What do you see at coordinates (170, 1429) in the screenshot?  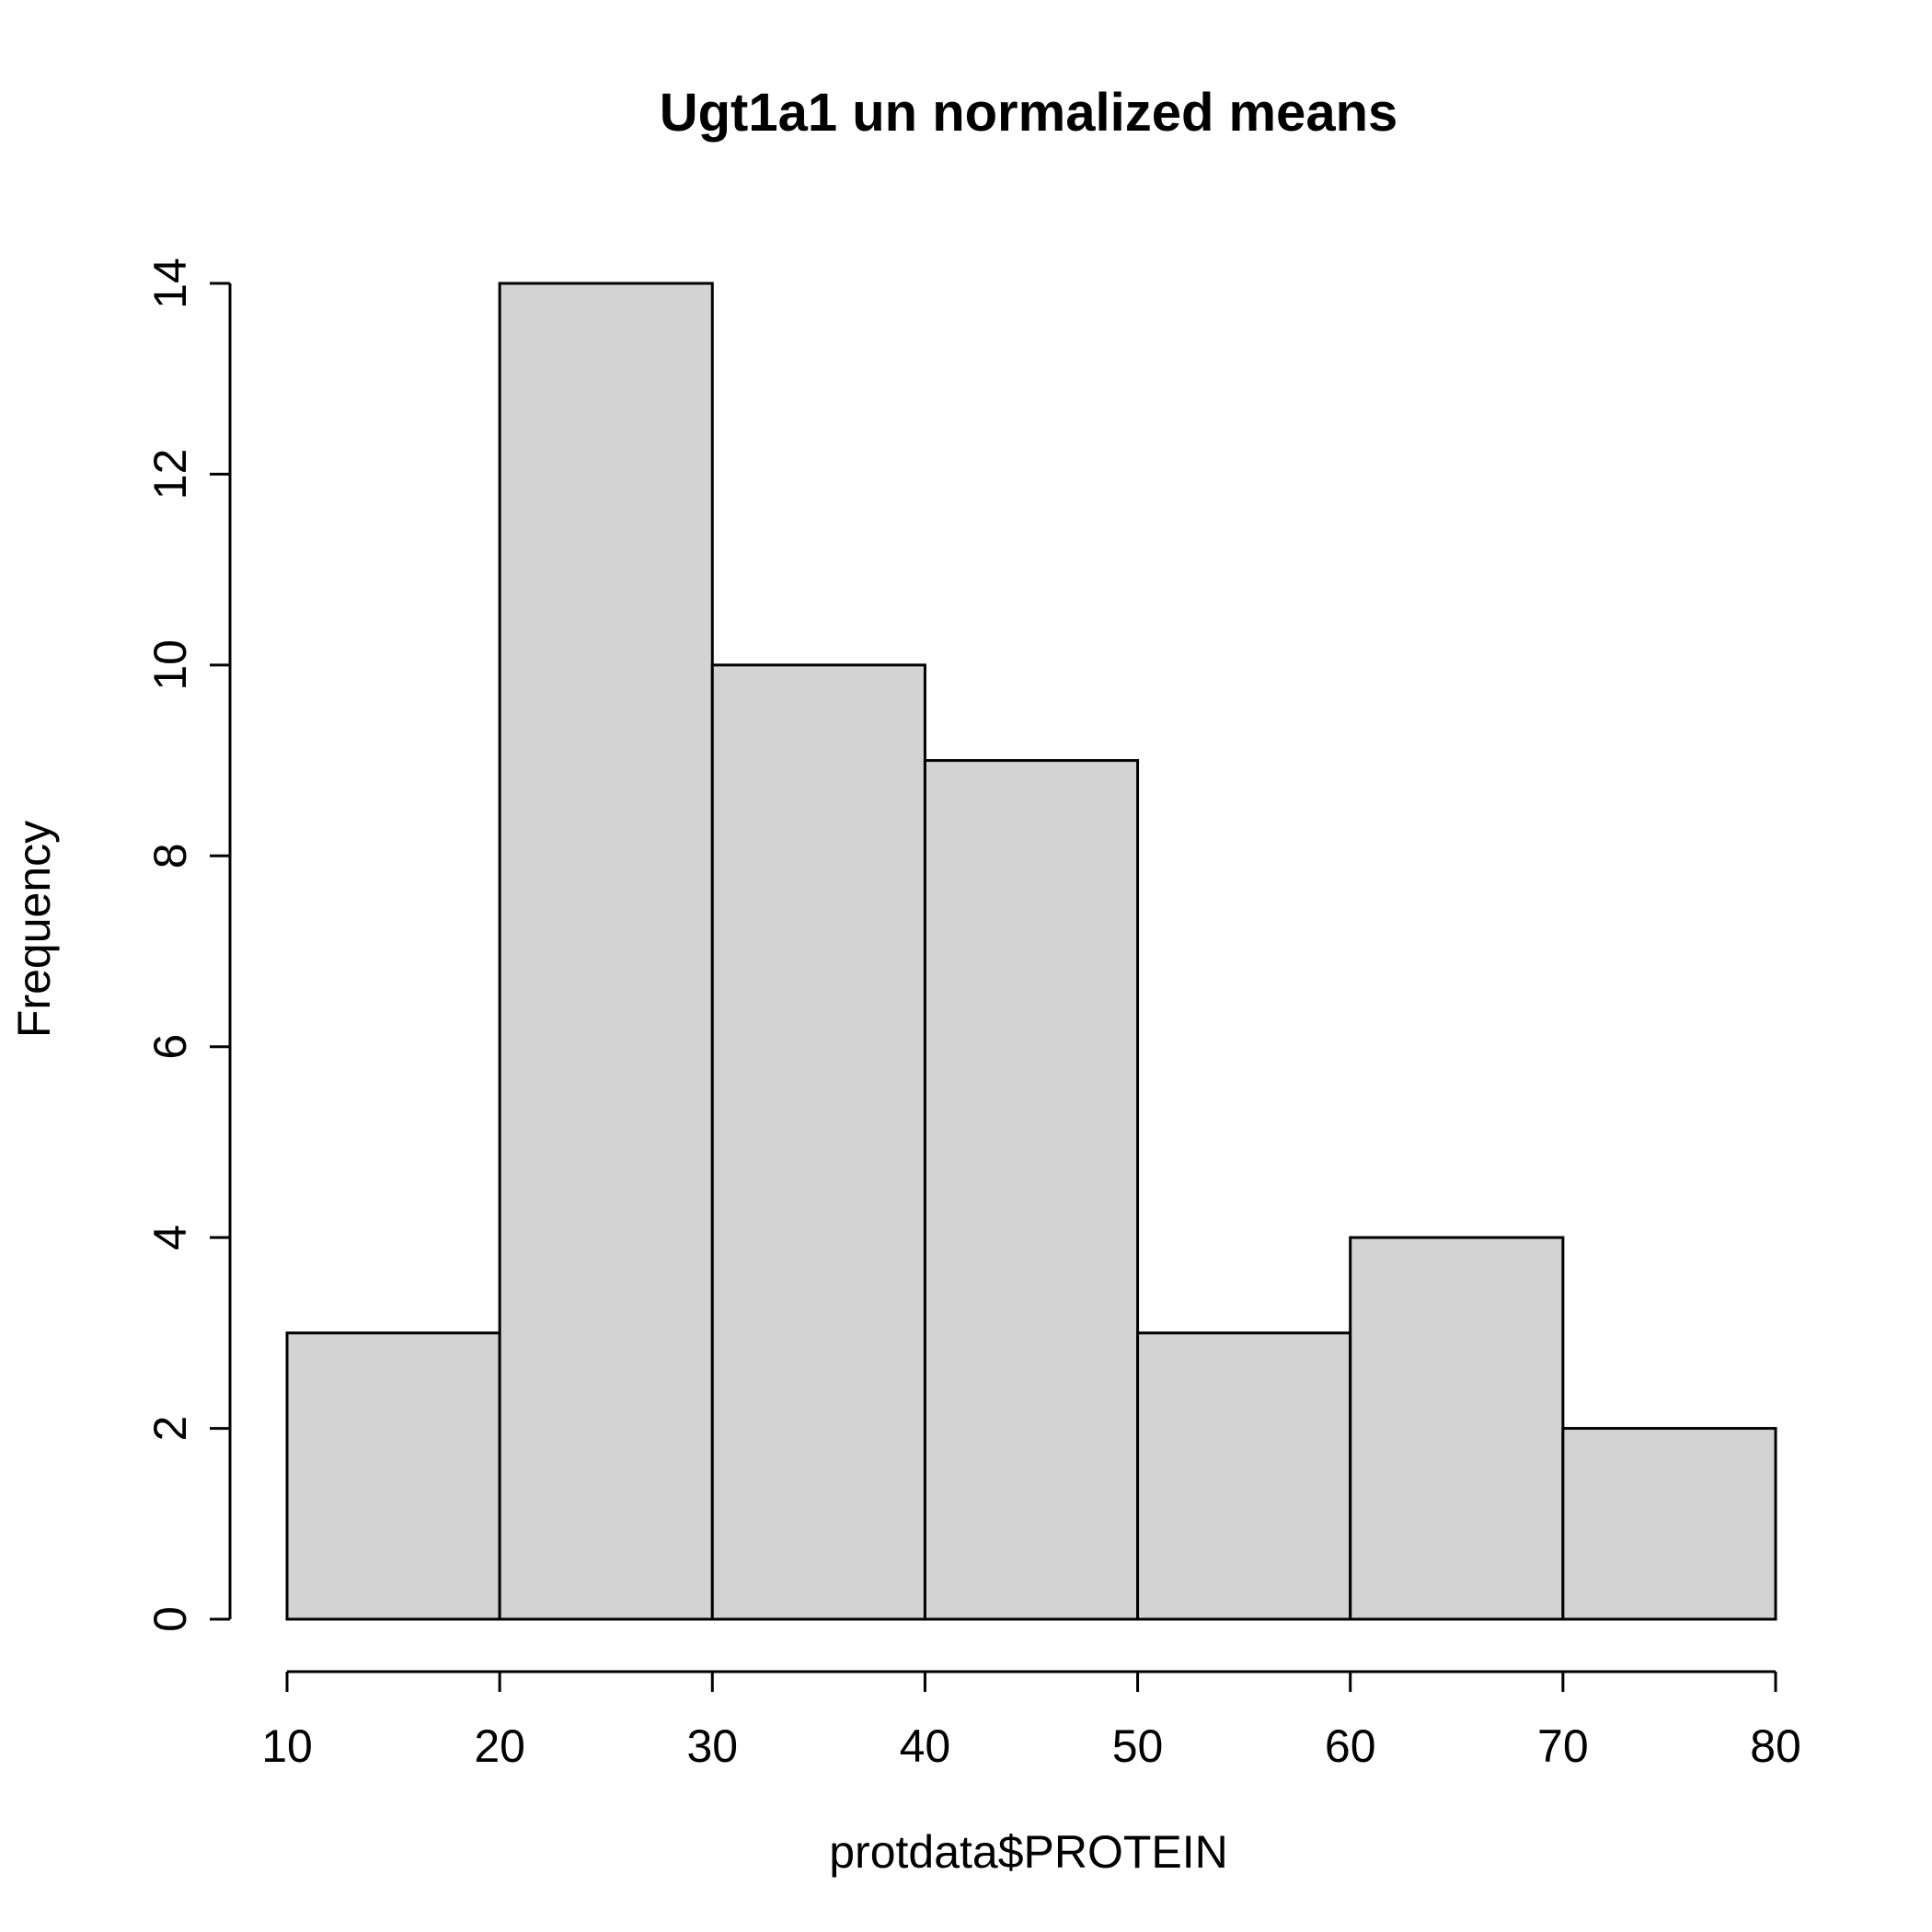 I see `y-tick-label: 2` at bounding box center [170, 1429].